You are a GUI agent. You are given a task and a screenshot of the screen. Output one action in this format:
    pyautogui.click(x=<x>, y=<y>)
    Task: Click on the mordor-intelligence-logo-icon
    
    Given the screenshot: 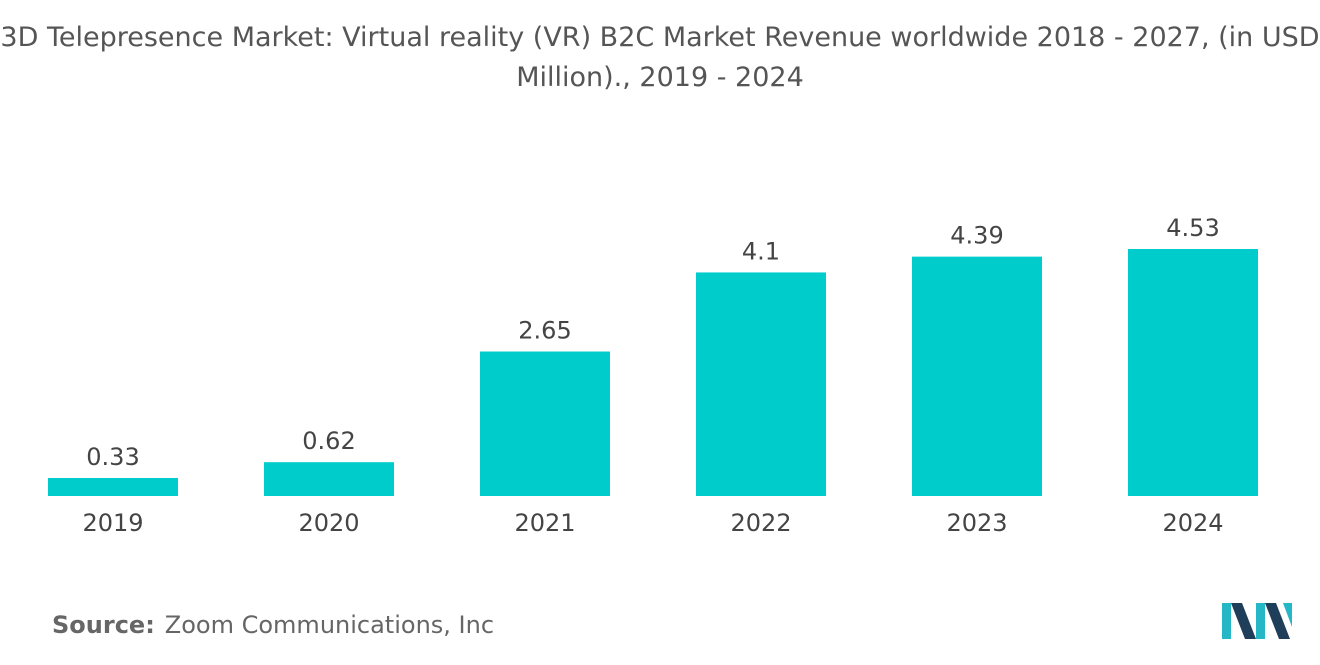 What is the action you would take?
    pyautogui.click(x=1257, y=621)
    